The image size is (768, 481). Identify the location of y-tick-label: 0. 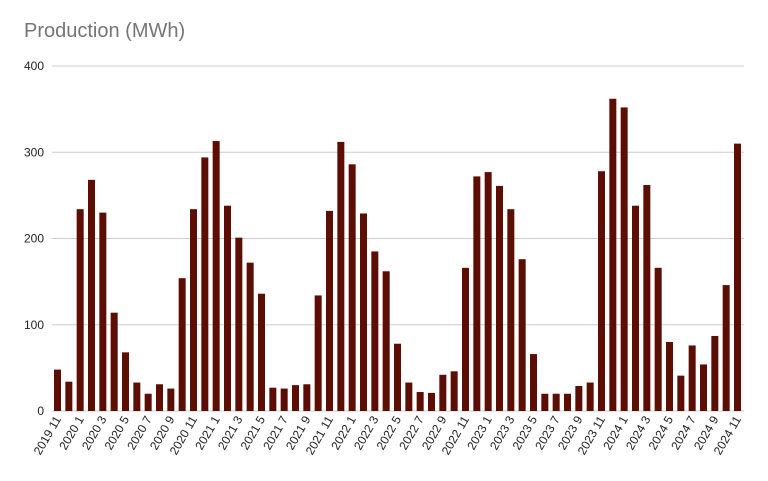
(40, 411).